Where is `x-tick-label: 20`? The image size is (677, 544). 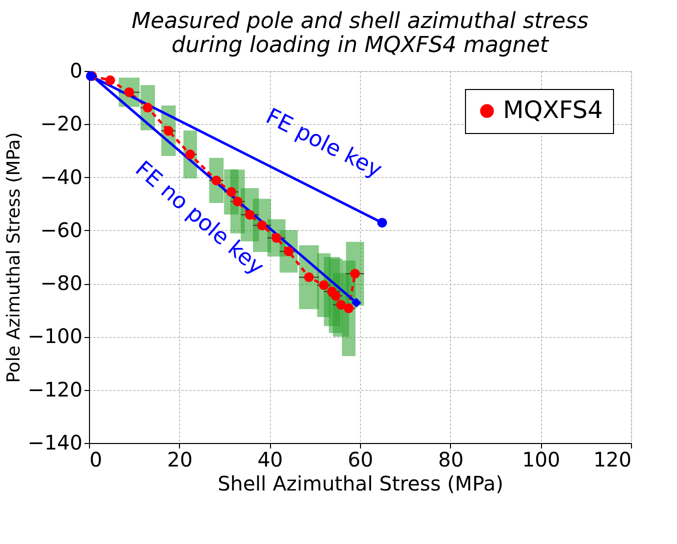 x-tick-label: 20 is located at coordinates (180, 460).